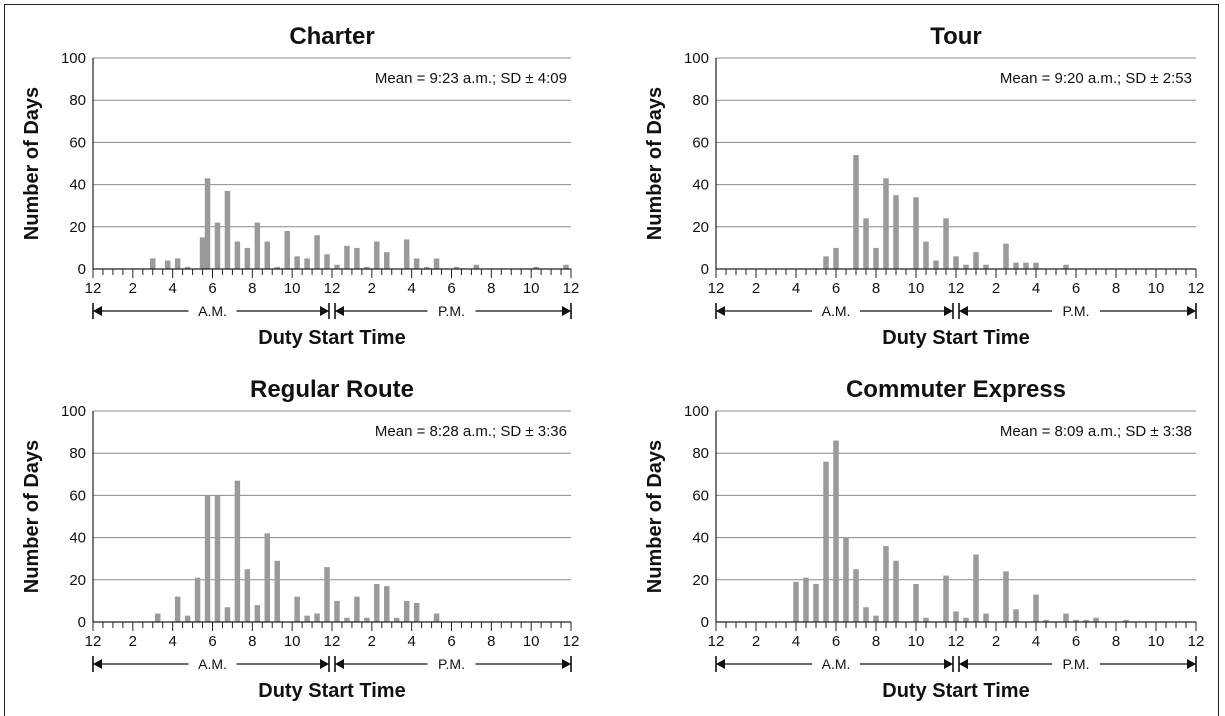 The height and width of the screenshot is (716, 1225). What do you see at coordinates (696, 58) in the screenshot?
I see `y-tick-label: 100` at bounding box center [696, 58].